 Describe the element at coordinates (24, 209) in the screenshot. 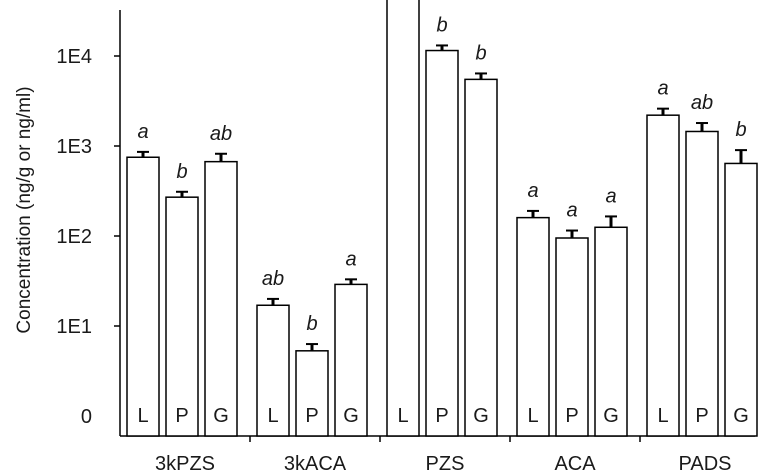

I see `y-axis-label: Concentration (ng/g or ng/ml)` at that location.